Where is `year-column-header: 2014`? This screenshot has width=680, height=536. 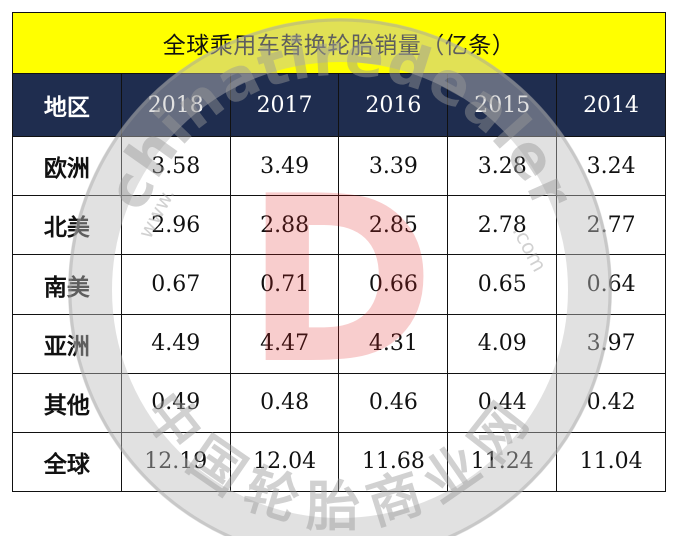
year-column-header: 2014 is located at coordinates (611, 105).